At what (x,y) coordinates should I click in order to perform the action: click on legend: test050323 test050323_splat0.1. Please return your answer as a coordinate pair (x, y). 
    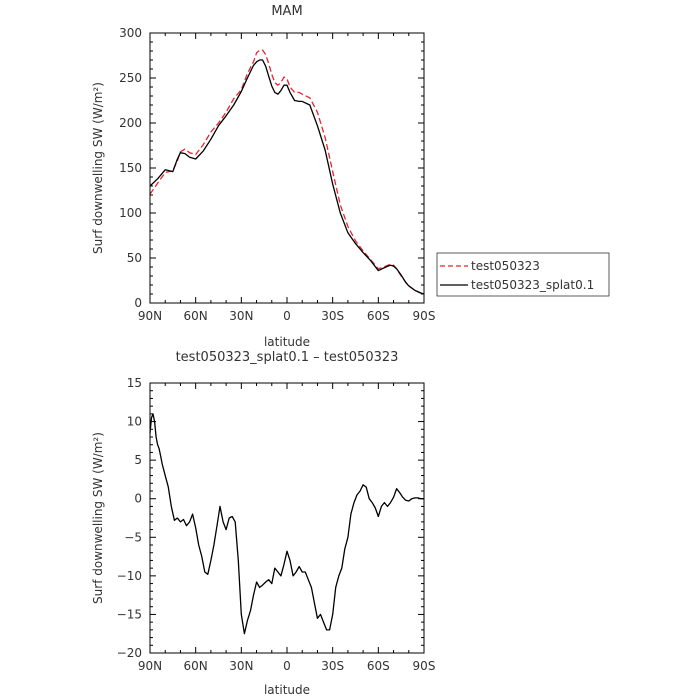
    Looking at the image, I should click on (523, 274).